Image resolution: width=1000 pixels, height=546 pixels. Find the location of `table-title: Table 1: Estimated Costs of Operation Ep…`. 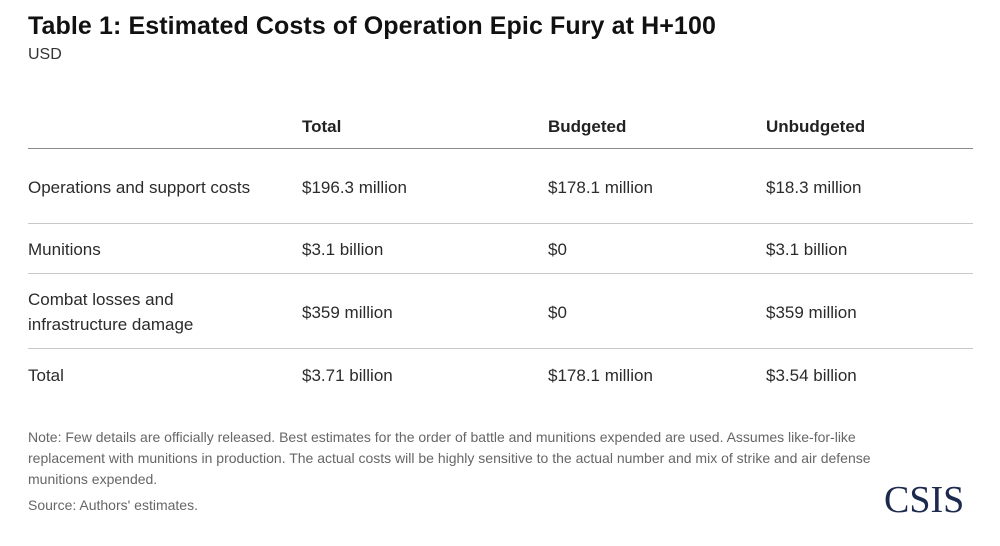

table-title: Table 1: Estimated Costs of Operation Ep… is located at coordinates (372, 26).